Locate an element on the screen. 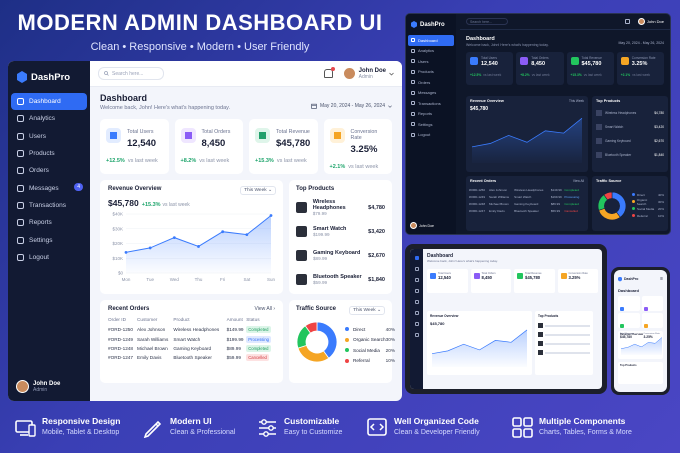 This screenshot has height=453, width=680. tablet-nav-users-icon is located at coordinates (416, 280).